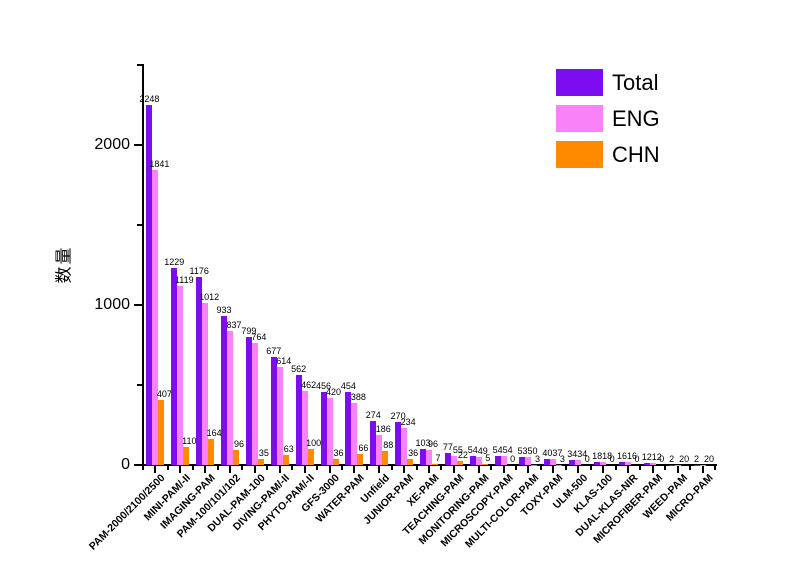 The image size is (800, 565). Describe the element at coordinates (547, 452) in the screenshot. I see `bar-value-total-16: 40` at that location.